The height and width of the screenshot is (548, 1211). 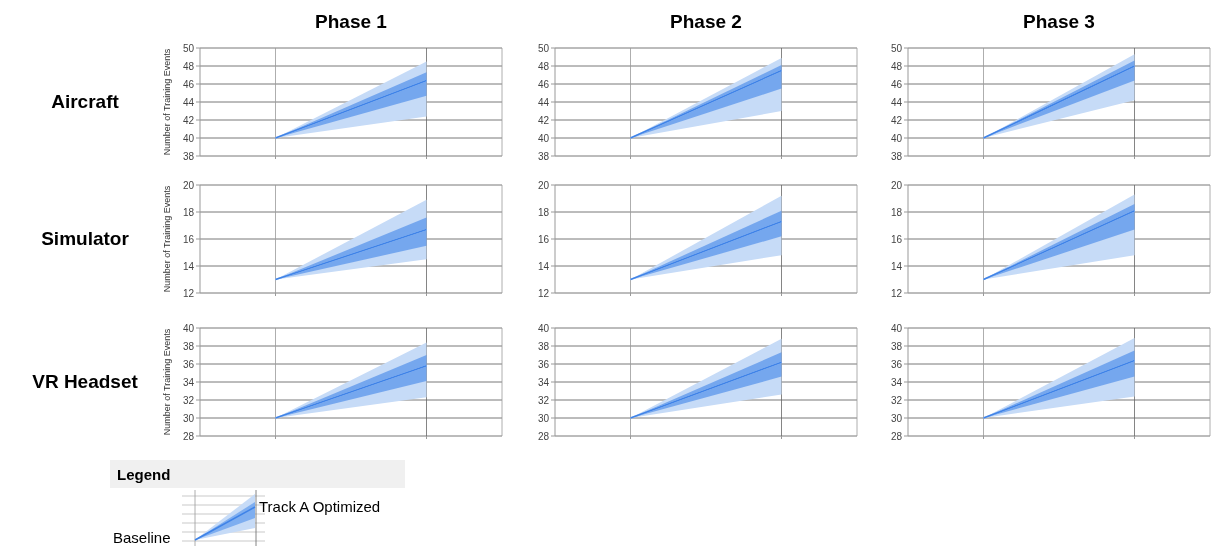 I want to click on chart-title: Phase 1, so click(x=351, y=21).